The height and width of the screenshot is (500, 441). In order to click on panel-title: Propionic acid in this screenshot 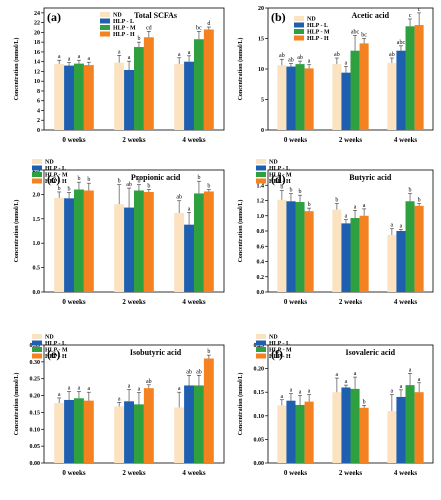, I will do `click(156, 177)`.